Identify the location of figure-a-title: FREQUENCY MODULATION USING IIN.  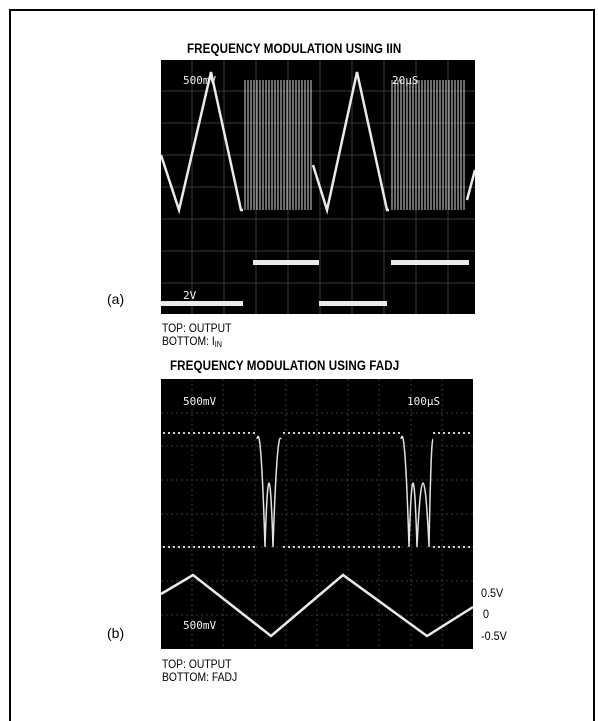
(294, 48).